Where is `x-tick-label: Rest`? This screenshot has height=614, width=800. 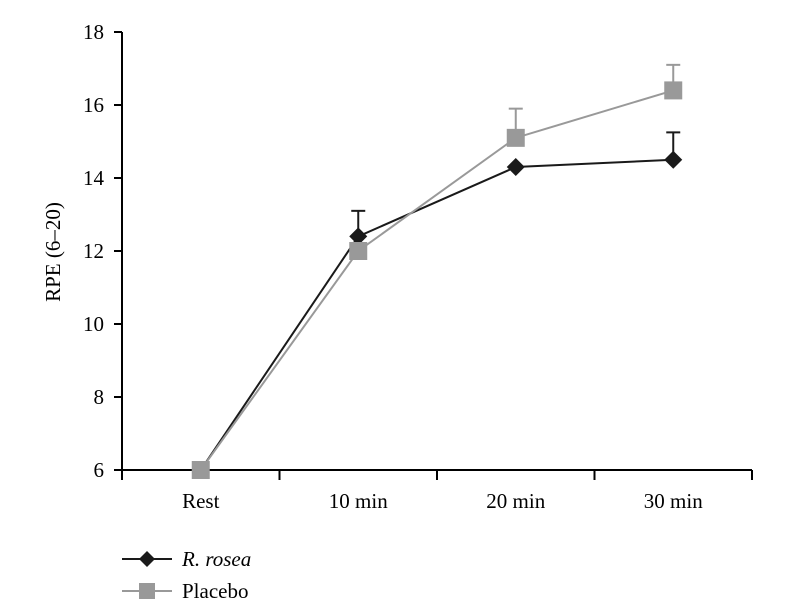
x-tick-label: Rest is located at coordinates (201, 501).